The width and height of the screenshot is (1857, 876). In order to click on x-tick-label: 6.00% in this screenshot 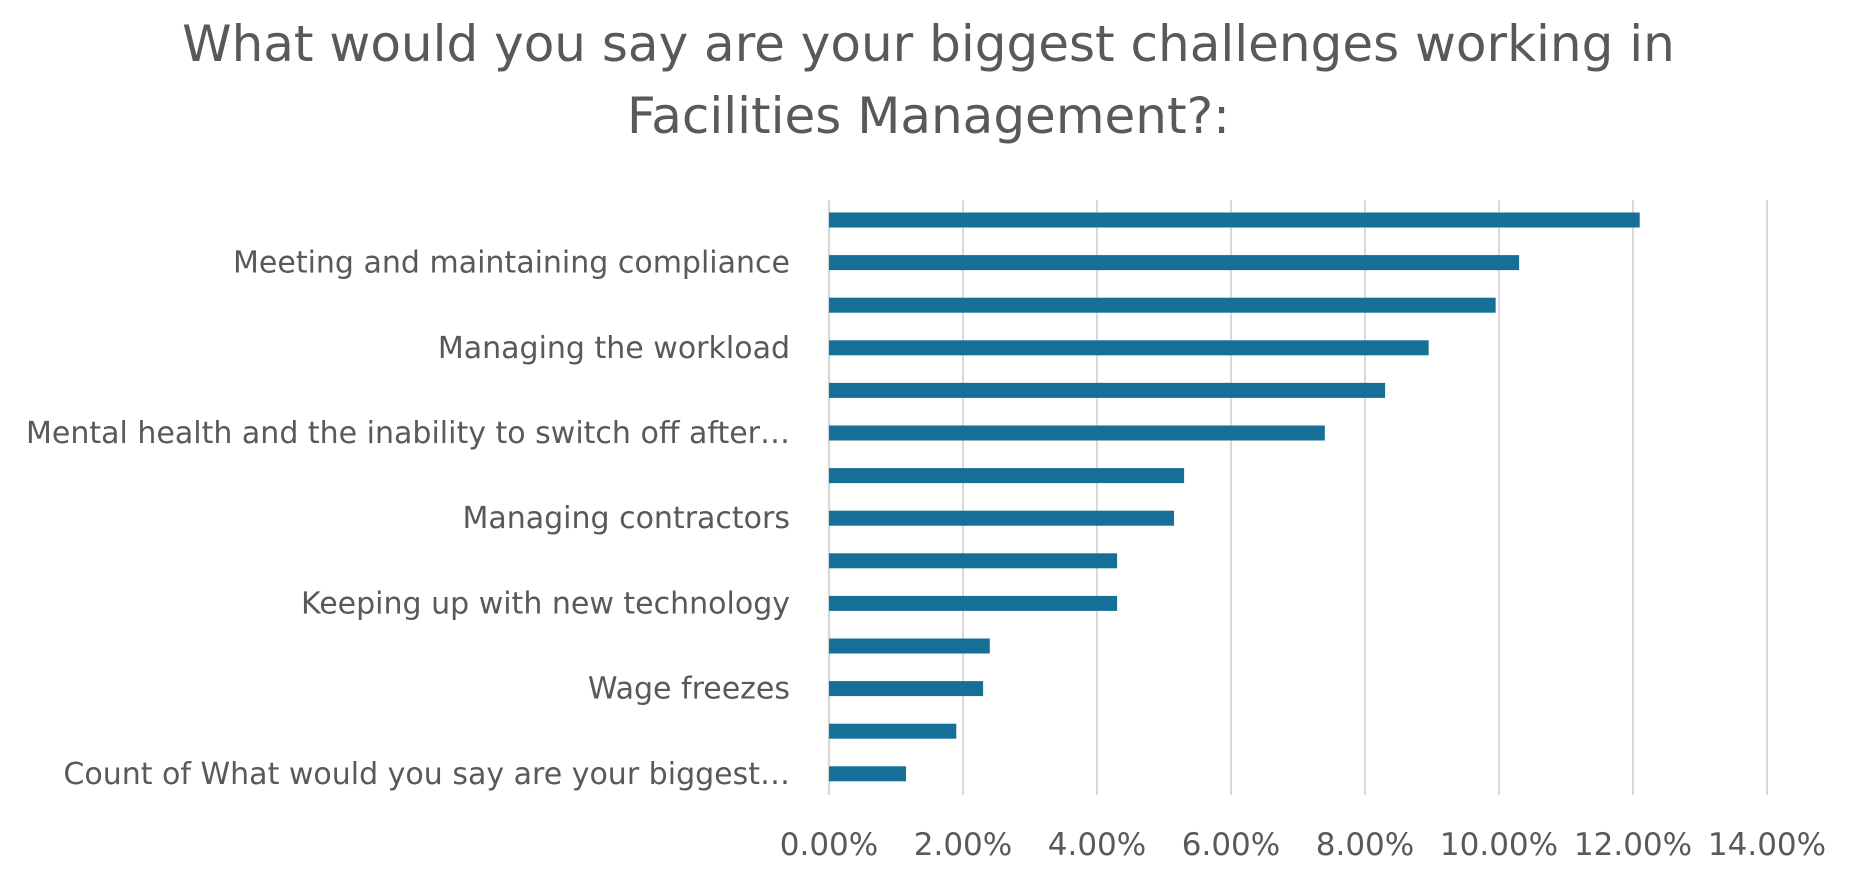, I will do `click(1231, 845)`.